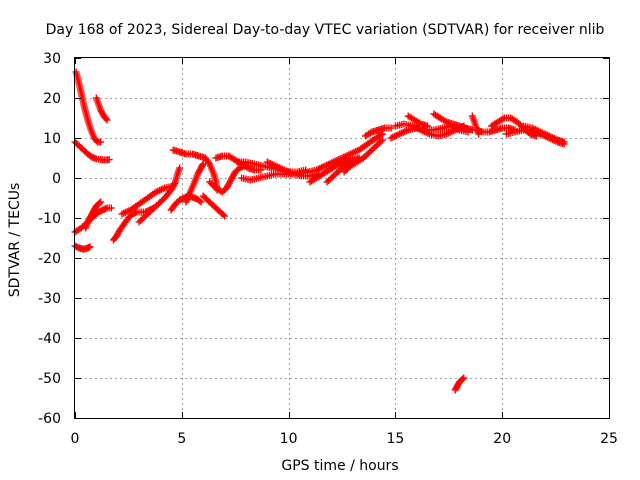  What do you see at coordinates (56, 179) in the screenshot?
I see `y-tick-label: 0` at bounding box center [56, 179].